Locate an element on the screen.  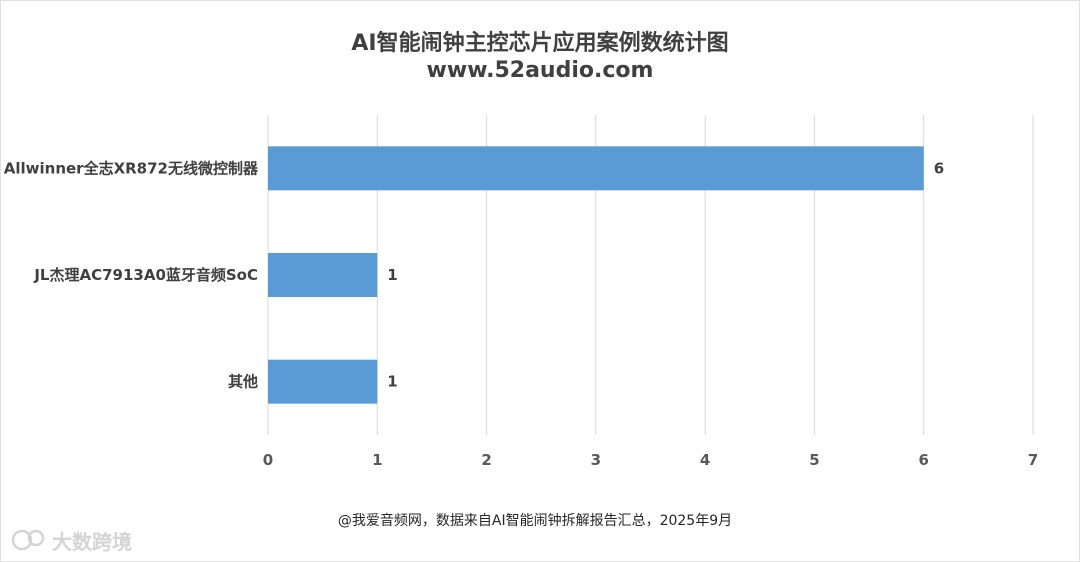
chart-subtitle: www.52audio.com is located at coordinates (540, 70).